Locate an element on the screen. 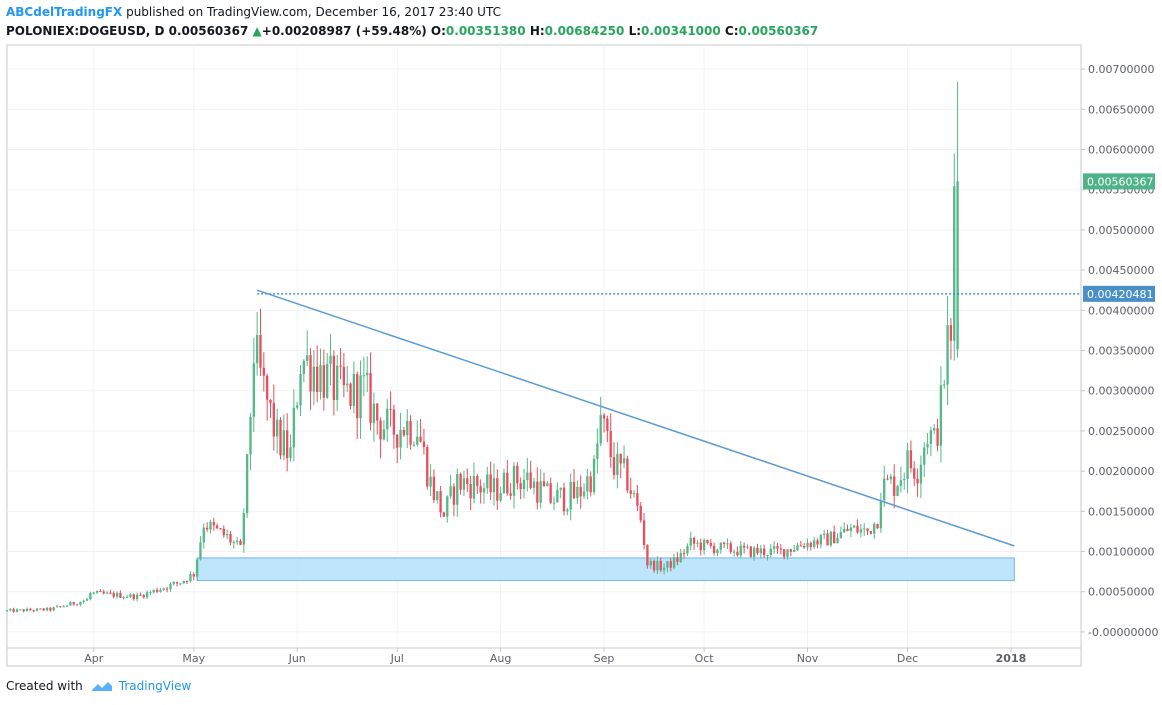 This screenshot has width=1162, height=705. time-axis is located at coordinates (544, 657).